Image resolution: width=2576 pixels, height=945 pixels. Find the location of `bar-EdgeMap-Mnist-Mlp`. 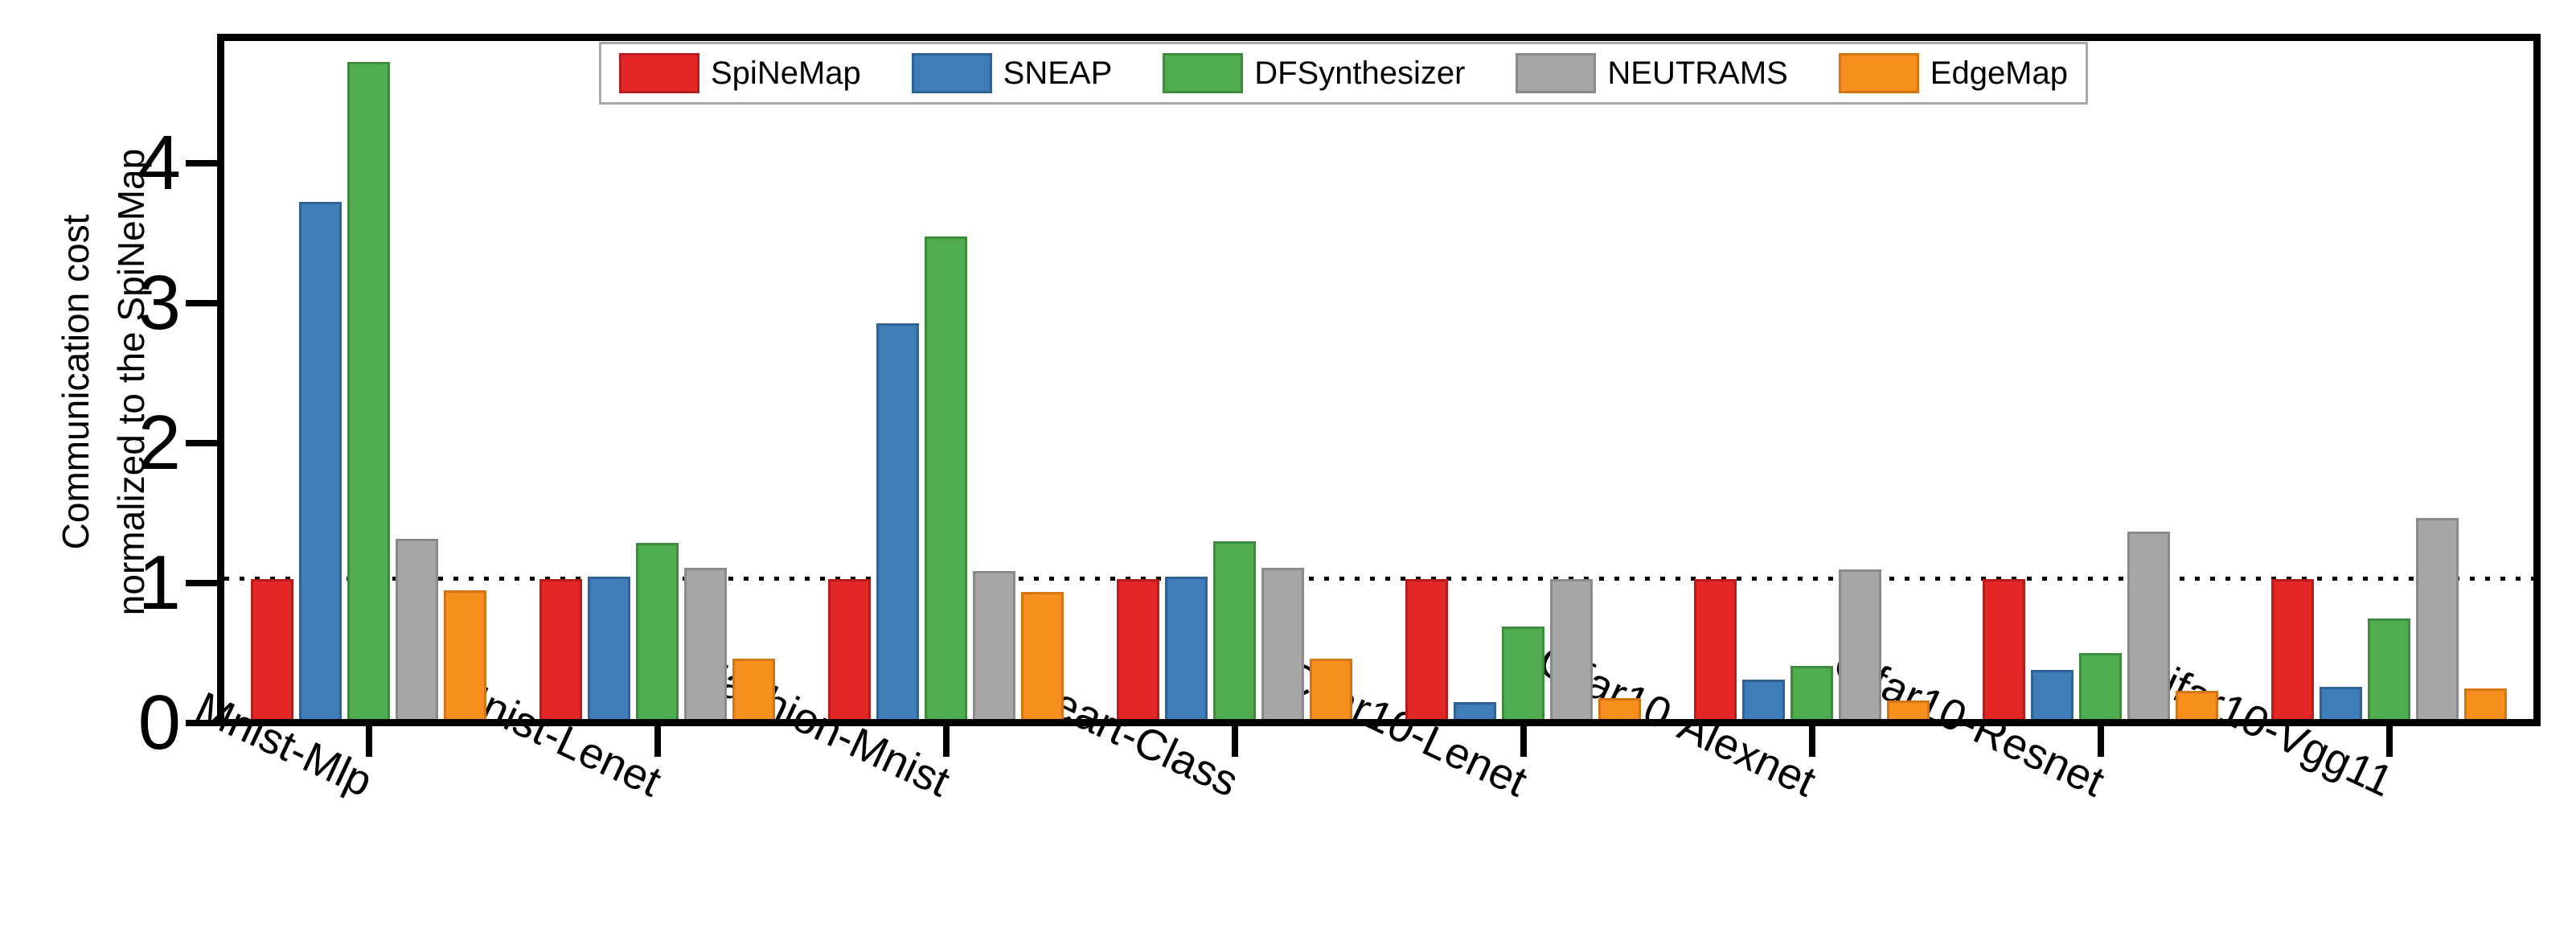

bar-EdgeMap-Mnist-Mlp is located at coordinates (465, 654).